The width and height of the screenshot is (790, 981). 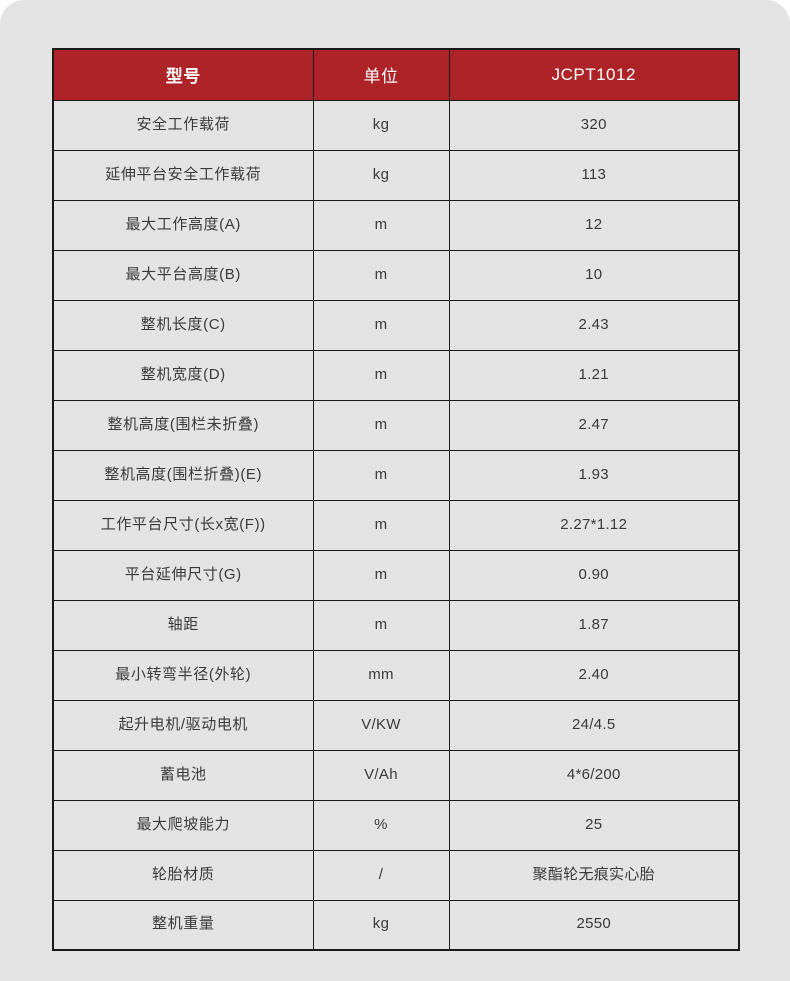 I want to click on table-row: 整机高度(围栏未折叠) m 2.47, so click(x=396, y=425).